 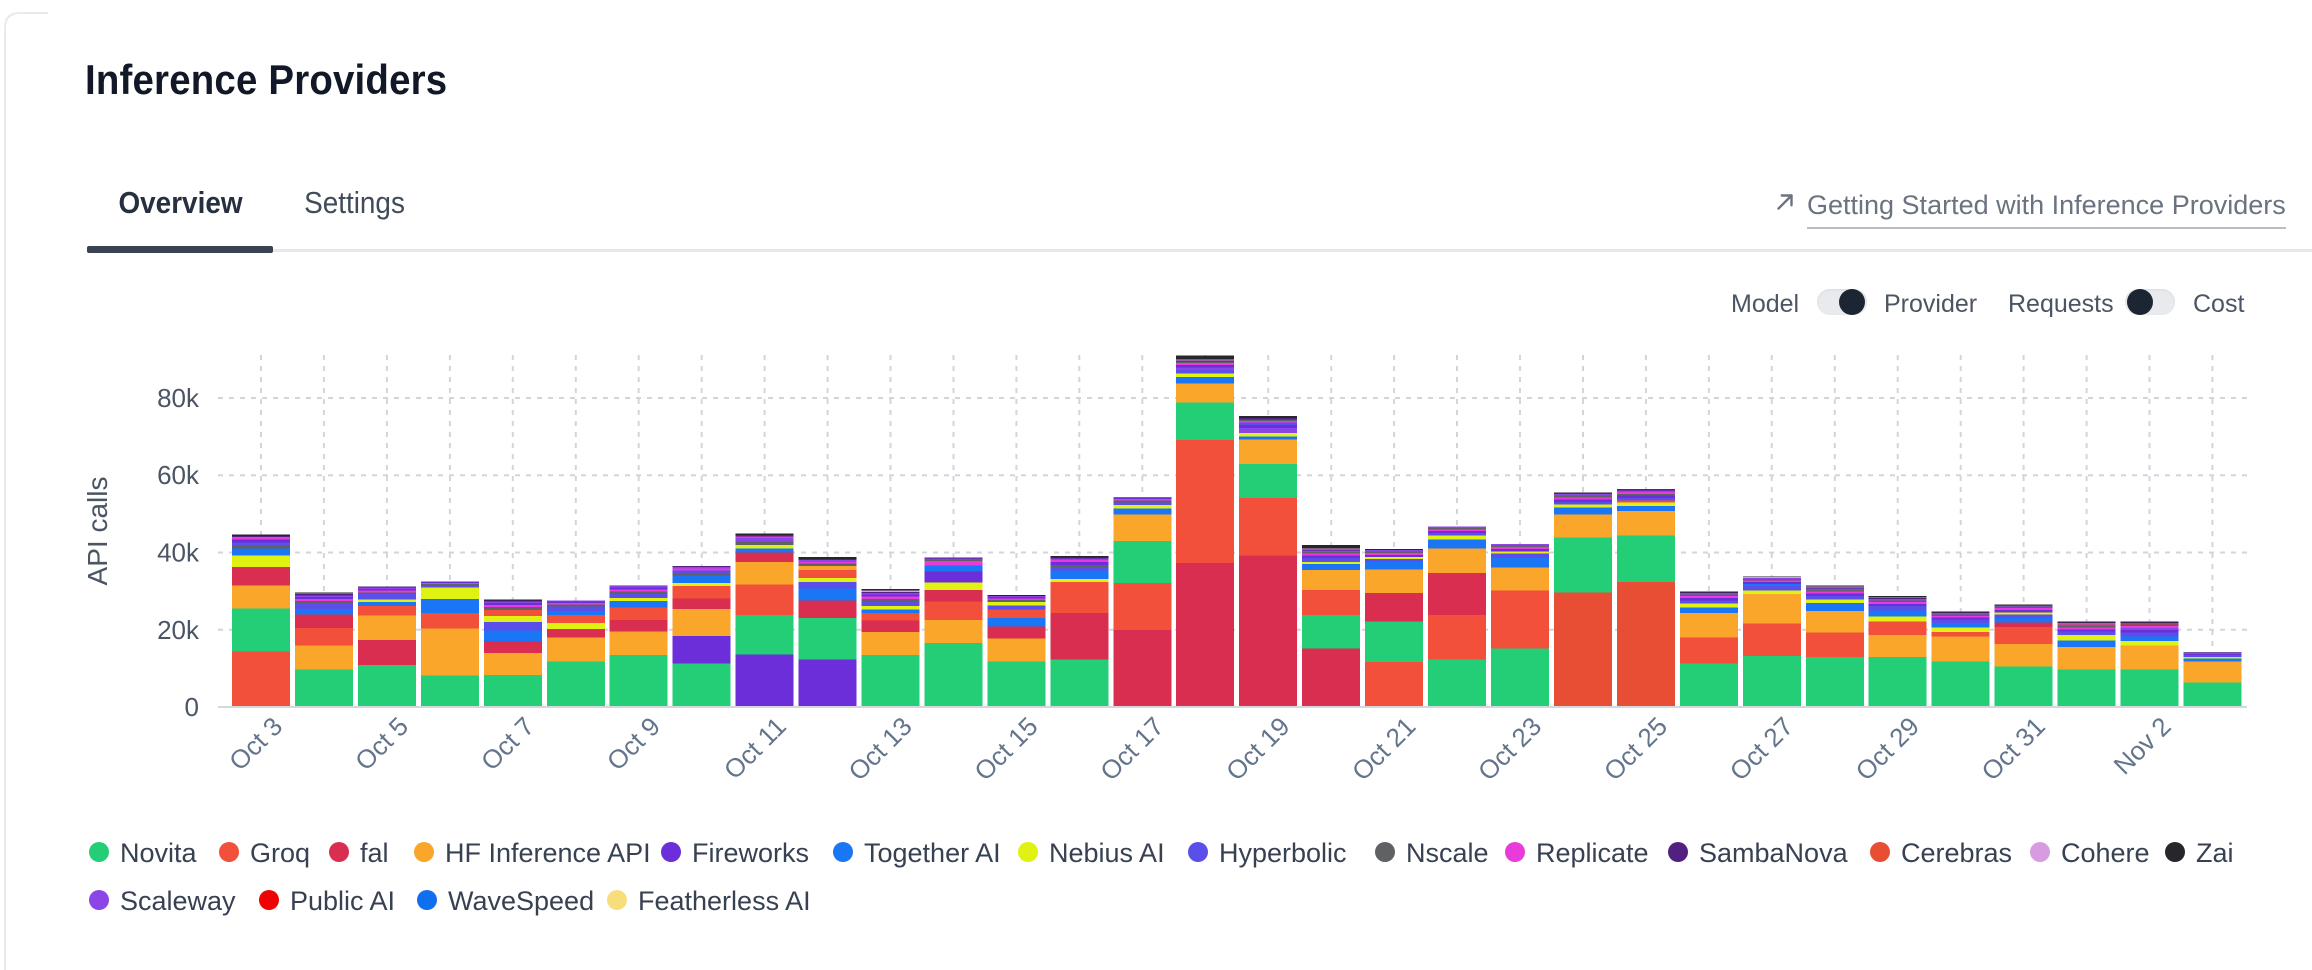 I want to click on svg-text: Oct 31, so click(x=2012, y=748).